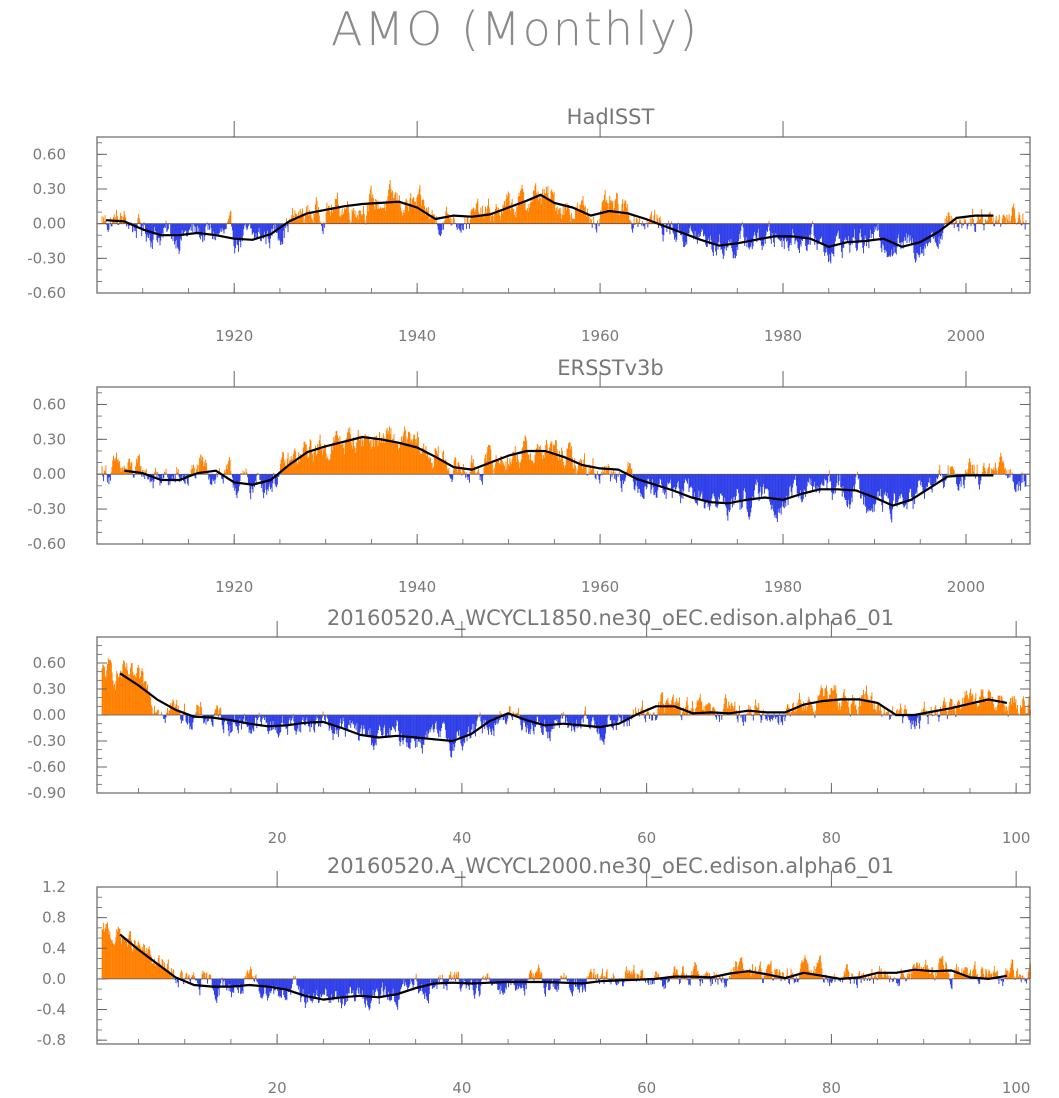 The width and height of the screenshot is (1059, 1098). What do you see at coordinates (783, 336) in the screenshot?
I see `x-tick-label: 1980` at bounding box center [783, 336].